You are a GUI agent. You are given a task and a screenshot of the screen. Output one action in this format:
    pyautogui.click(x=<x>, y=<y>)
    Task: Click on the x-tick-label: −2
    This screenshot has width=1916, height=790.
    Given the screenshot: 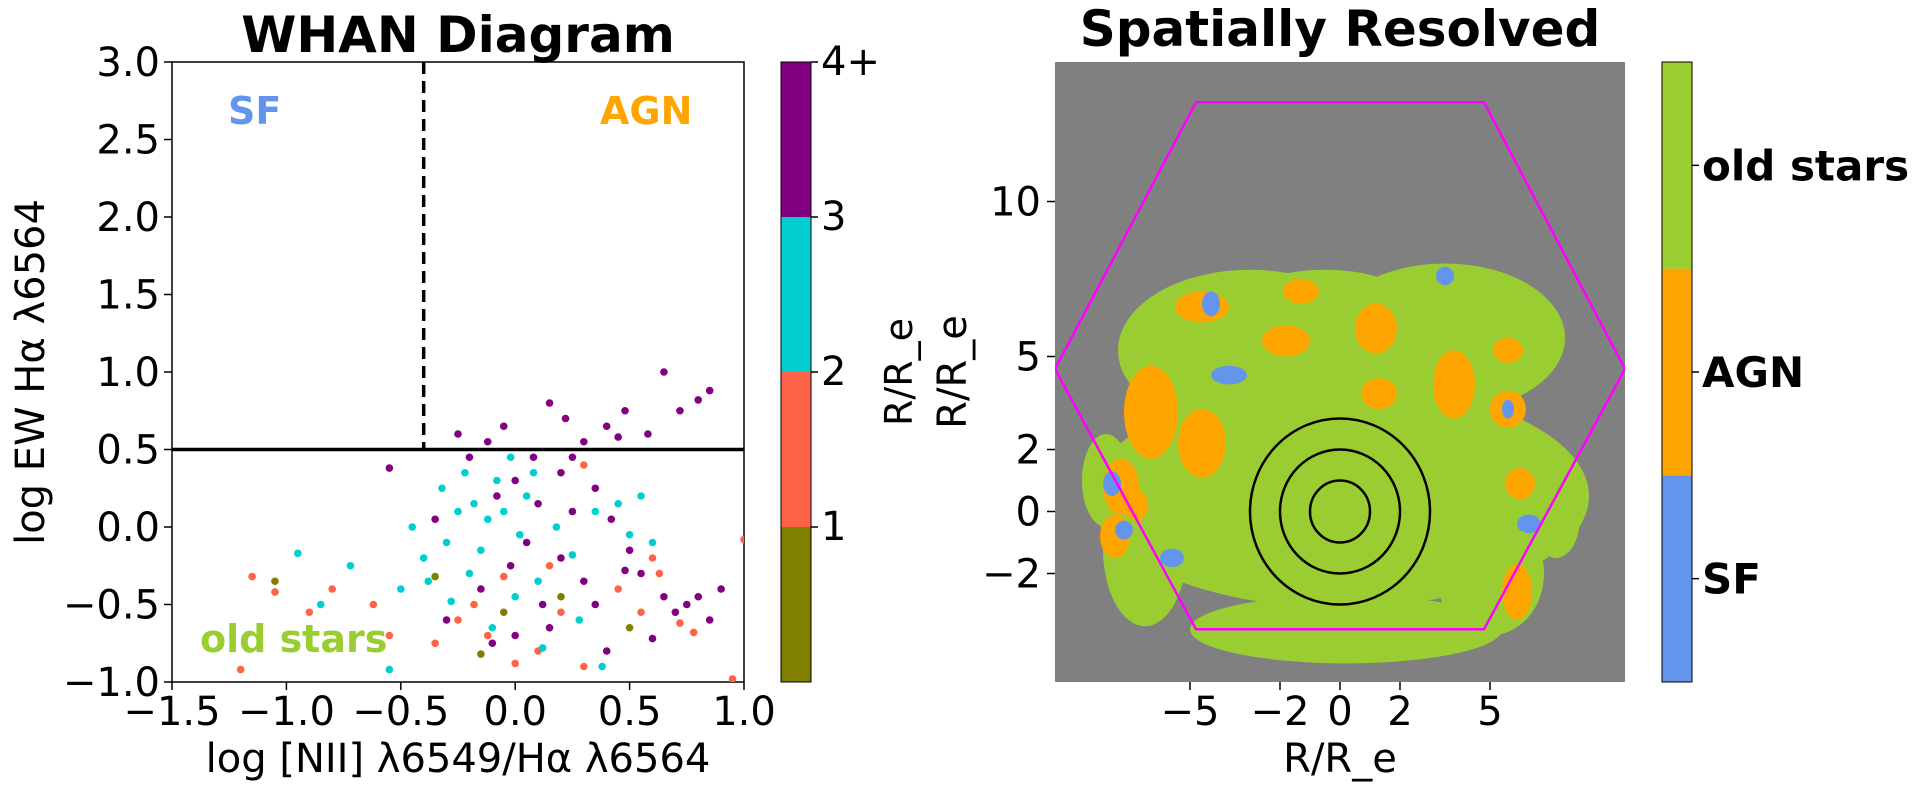 What is the action you would take?
    pyautogui.click(x=1280, y=712)
    